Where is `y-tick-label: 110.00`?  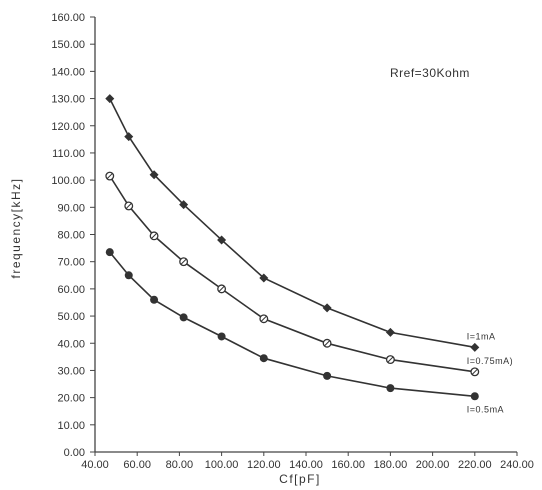
y-tick-label: 110.00 is located at coordinates (68, 154).